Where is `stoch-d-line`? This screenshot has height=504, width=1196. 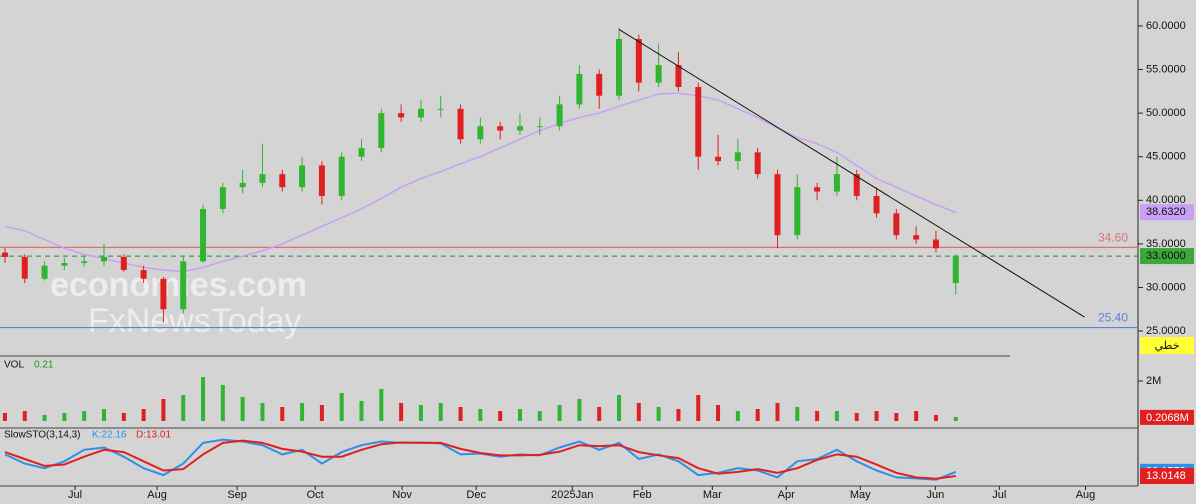 stoch-d-line is located at coordinates (480, 459).